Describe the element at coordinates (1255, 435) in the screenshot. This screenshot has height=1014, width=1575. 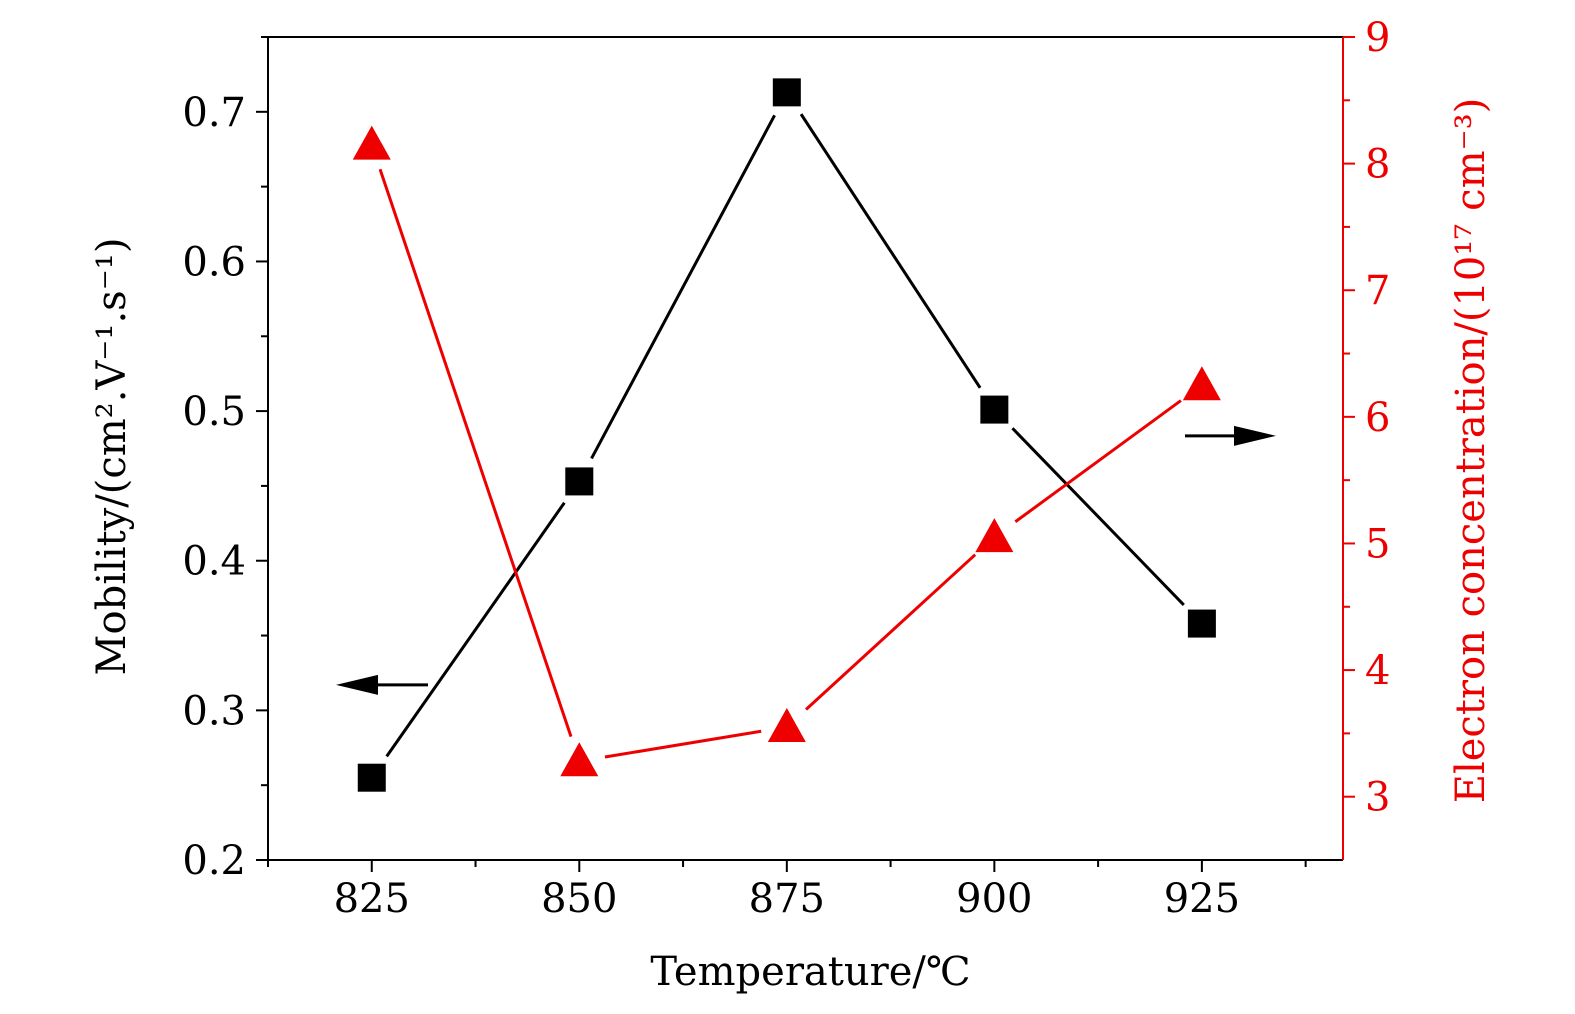
I see `right-arrow-icon` at that location.